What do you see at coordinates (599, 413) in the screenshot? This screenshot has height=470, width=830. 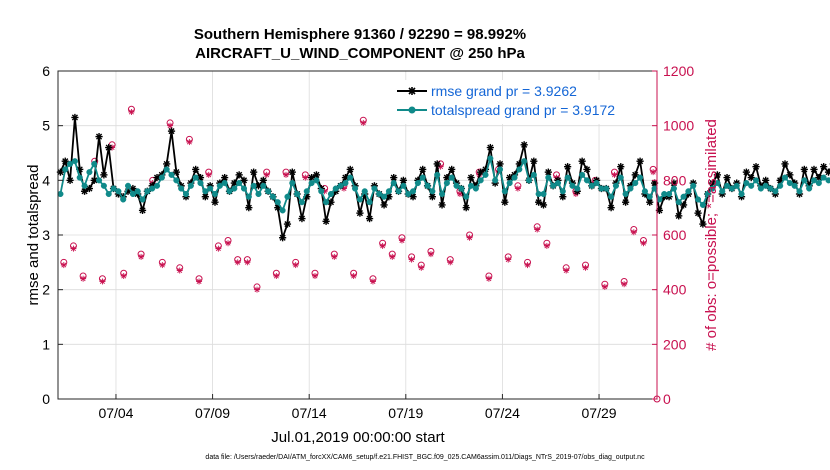 I see `x-tick-label: 07/29` at bounding box center [599, 413].